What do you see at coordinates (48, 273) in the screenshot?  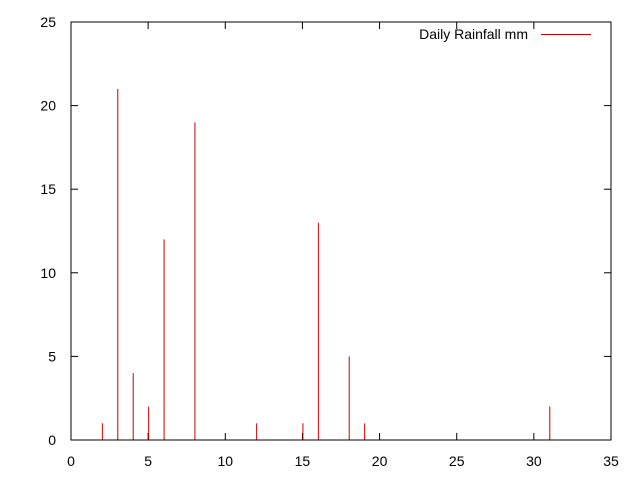 I see `y-tick-label: 10` at bounding box center [48, 273].